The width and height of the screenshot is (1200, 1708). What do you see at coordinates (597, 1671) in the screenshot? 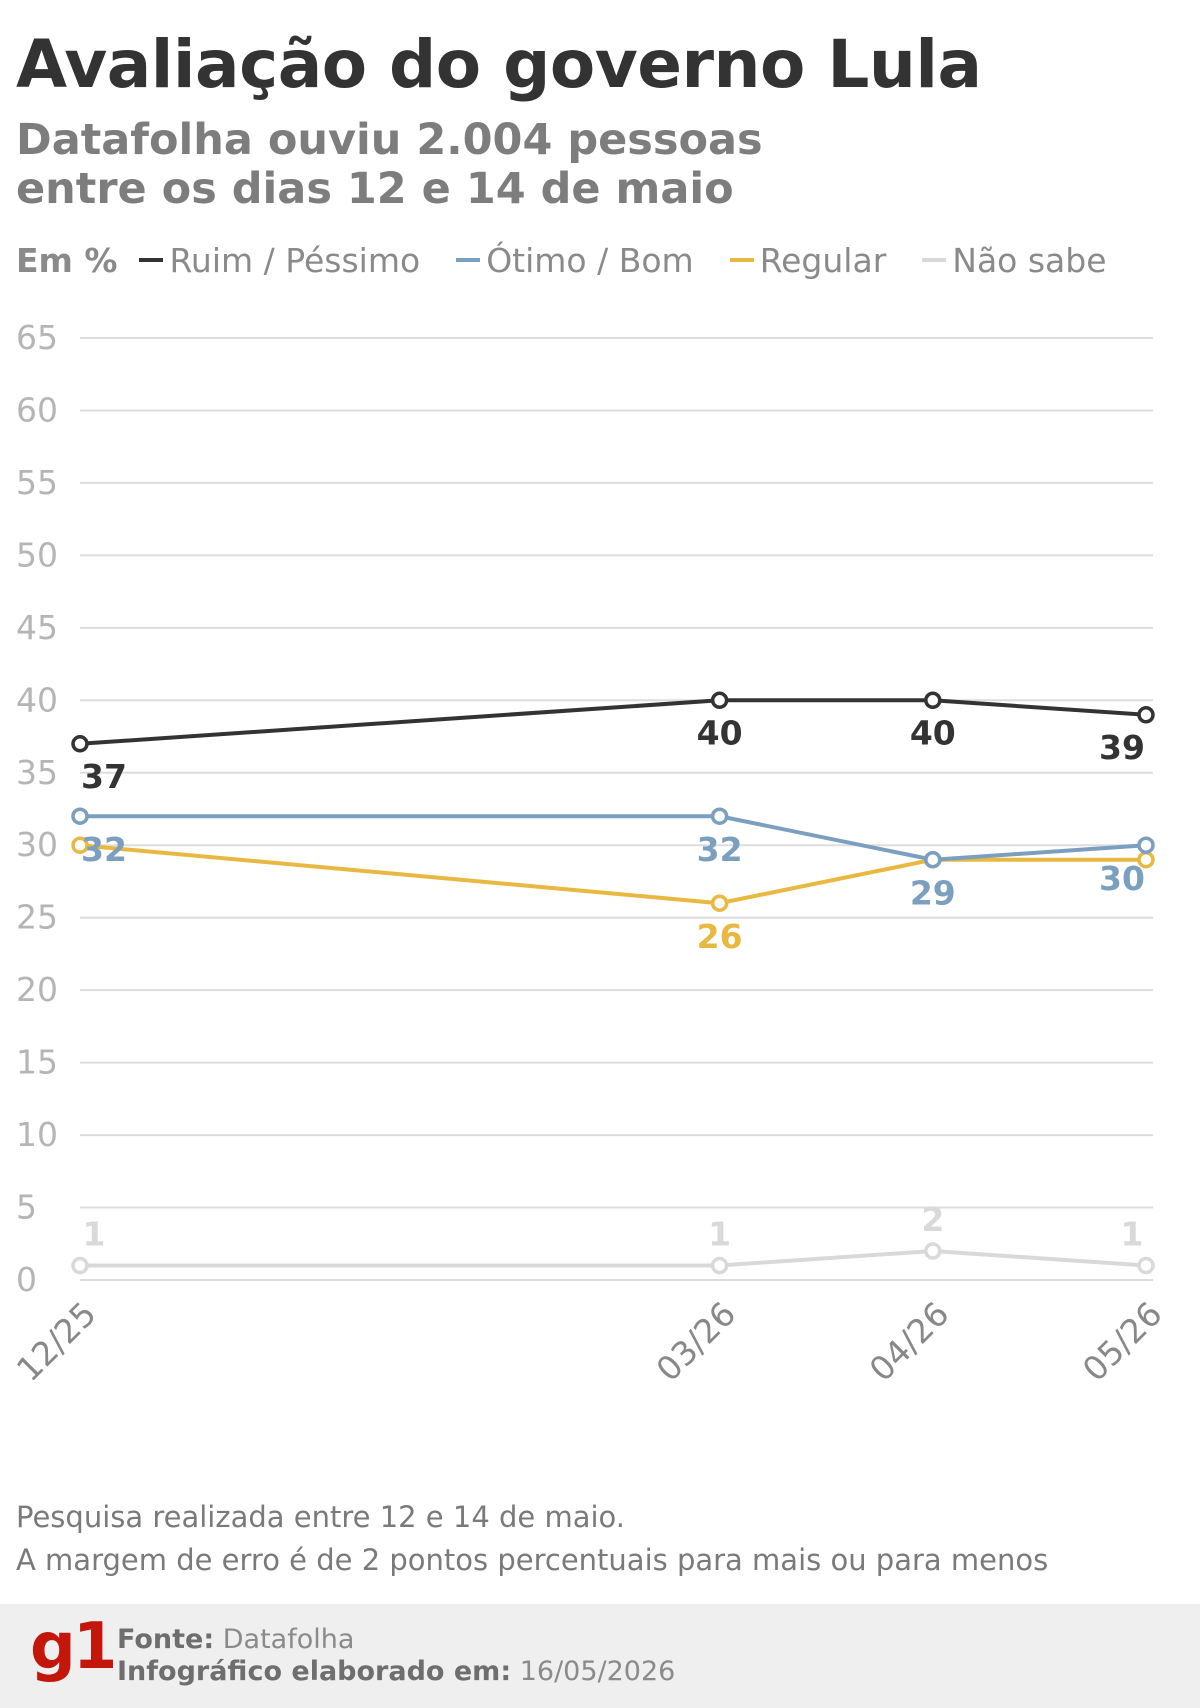
I see `date-value: 16/05/2026` at bounding box center [597, 1671].